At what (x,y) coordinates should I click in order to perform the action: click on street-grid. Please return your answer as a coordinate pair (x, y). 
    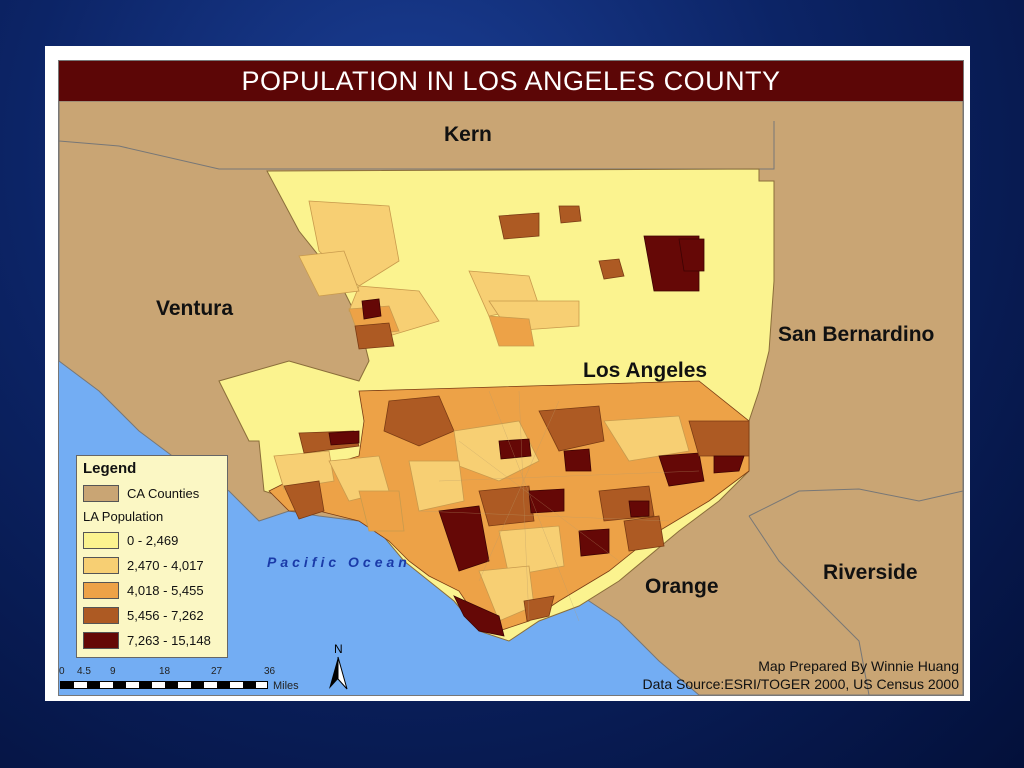
    Looking at the image, I should click on (559, 506).